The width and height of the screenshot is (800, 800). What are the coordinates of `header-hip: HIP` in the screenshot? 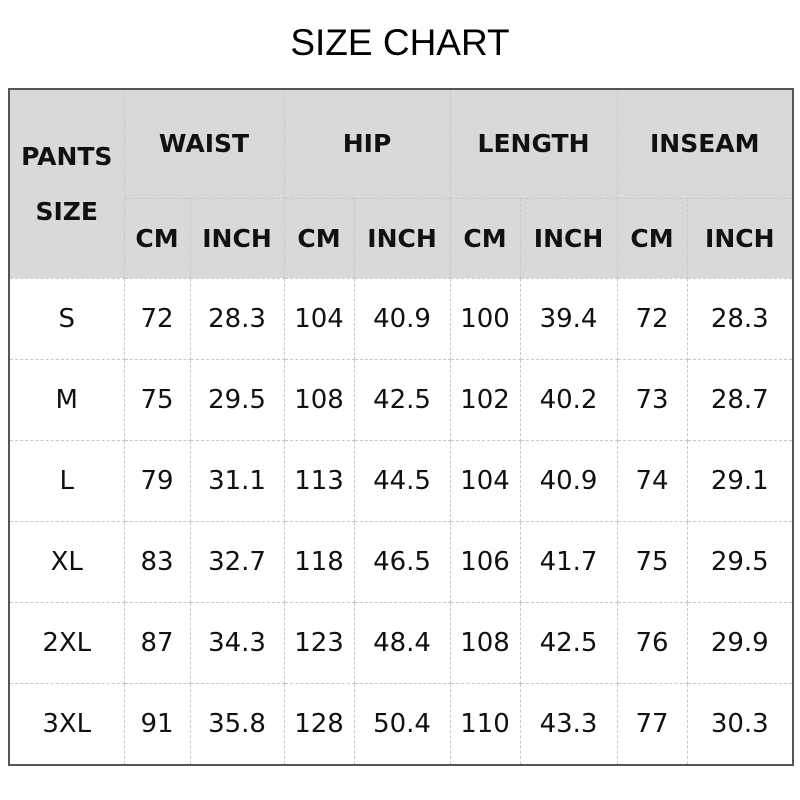 It's located at (367, 143).